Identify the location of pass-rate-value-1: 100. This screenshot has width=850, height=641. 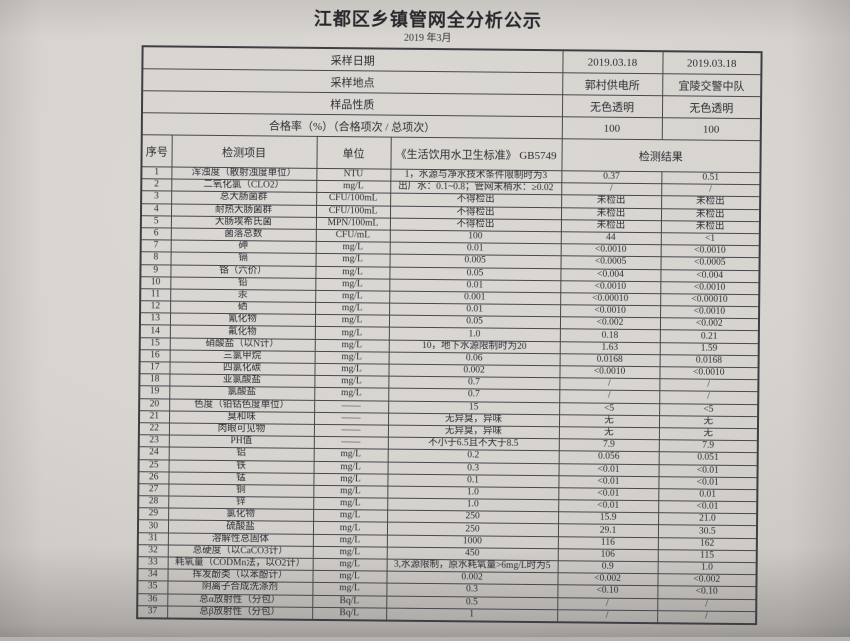
(612, 128).